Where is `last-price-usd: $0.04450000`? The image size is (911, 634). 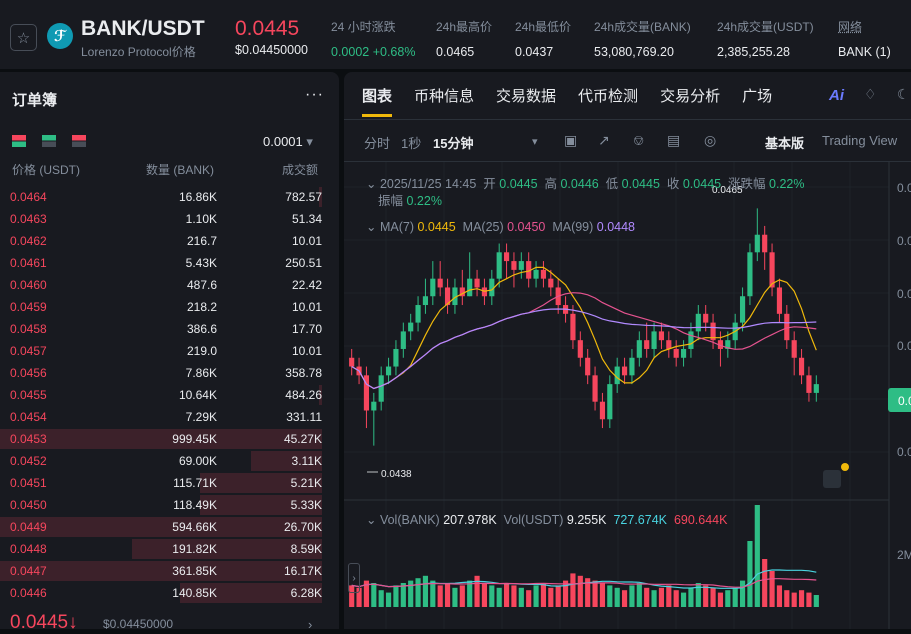 last-price-usd: $0.04450000 is located at coordinates (271, 50).